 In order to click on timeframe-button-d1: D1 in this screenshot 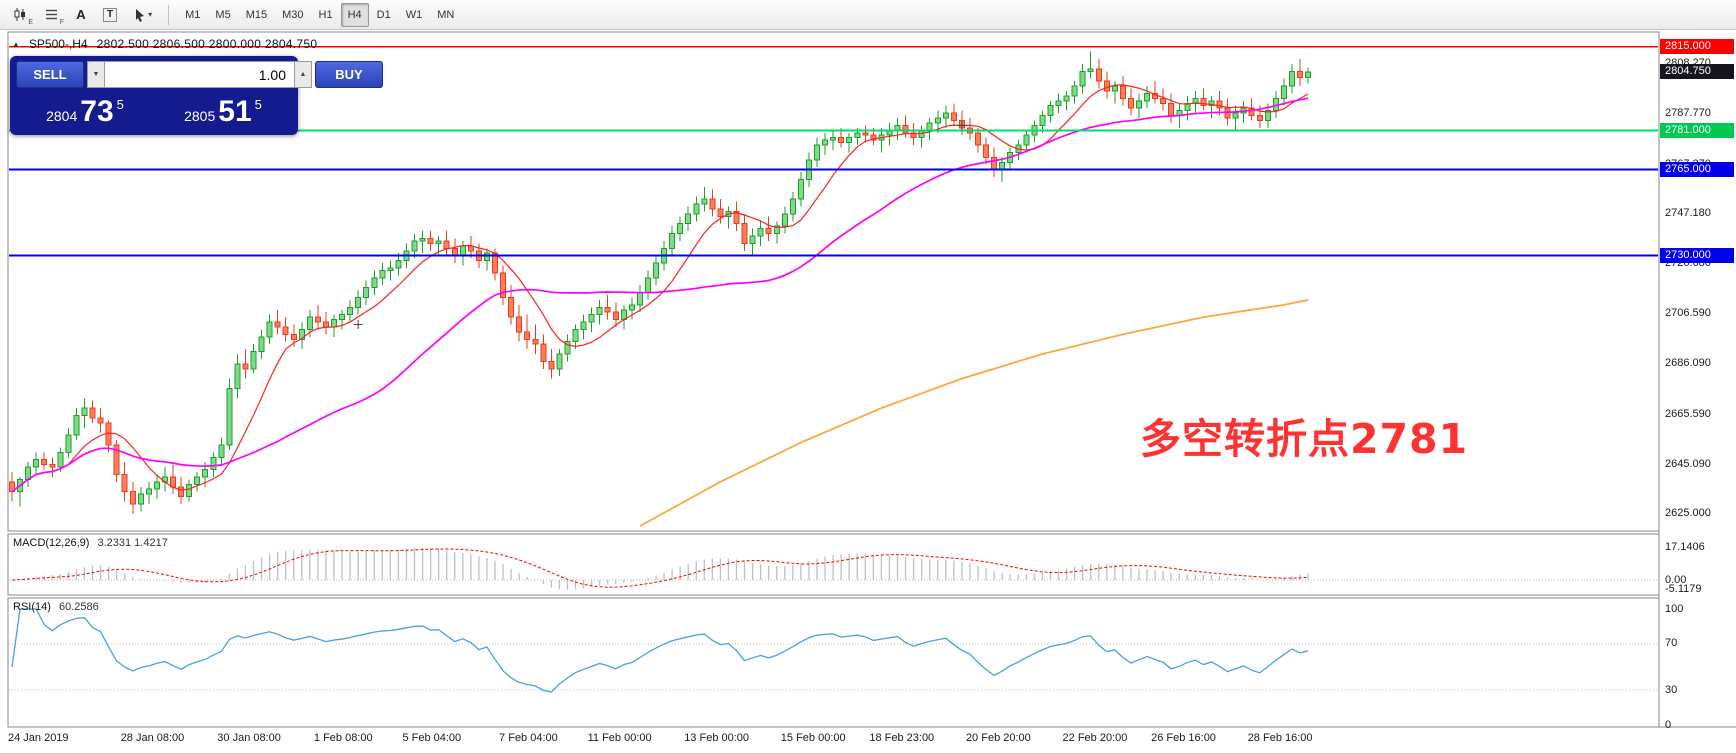, I will do `click(384, 15)`.